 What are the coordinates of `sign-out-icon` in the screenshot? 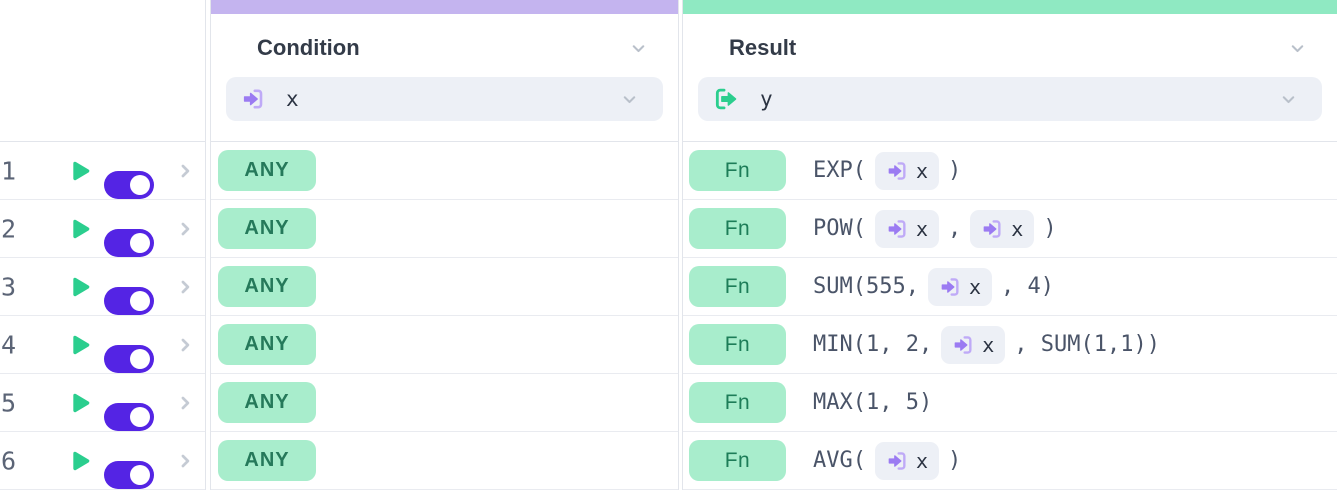 It's located at (726, 99).